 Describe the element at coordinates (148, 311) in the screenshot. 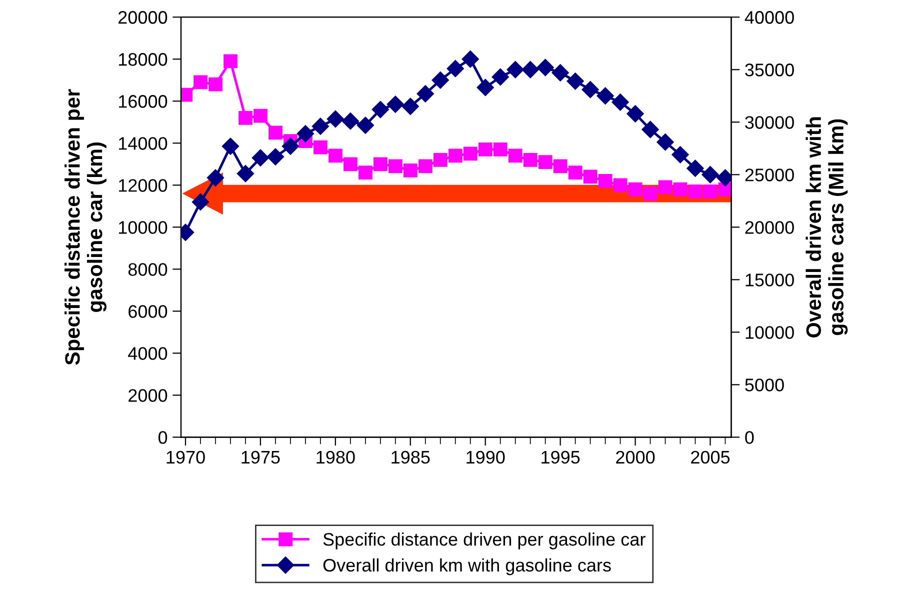

I see `y-tick-label: 6000` at that location.